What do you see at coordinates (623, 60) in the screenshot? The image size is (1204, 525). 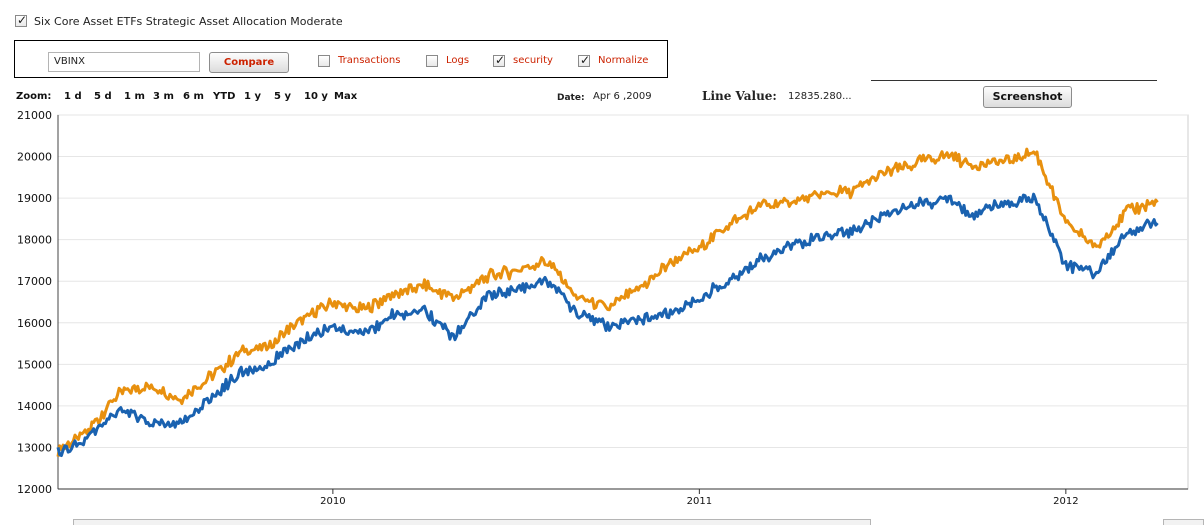 I see `normalize-label: Normalize` at bounding box center [623, 60].